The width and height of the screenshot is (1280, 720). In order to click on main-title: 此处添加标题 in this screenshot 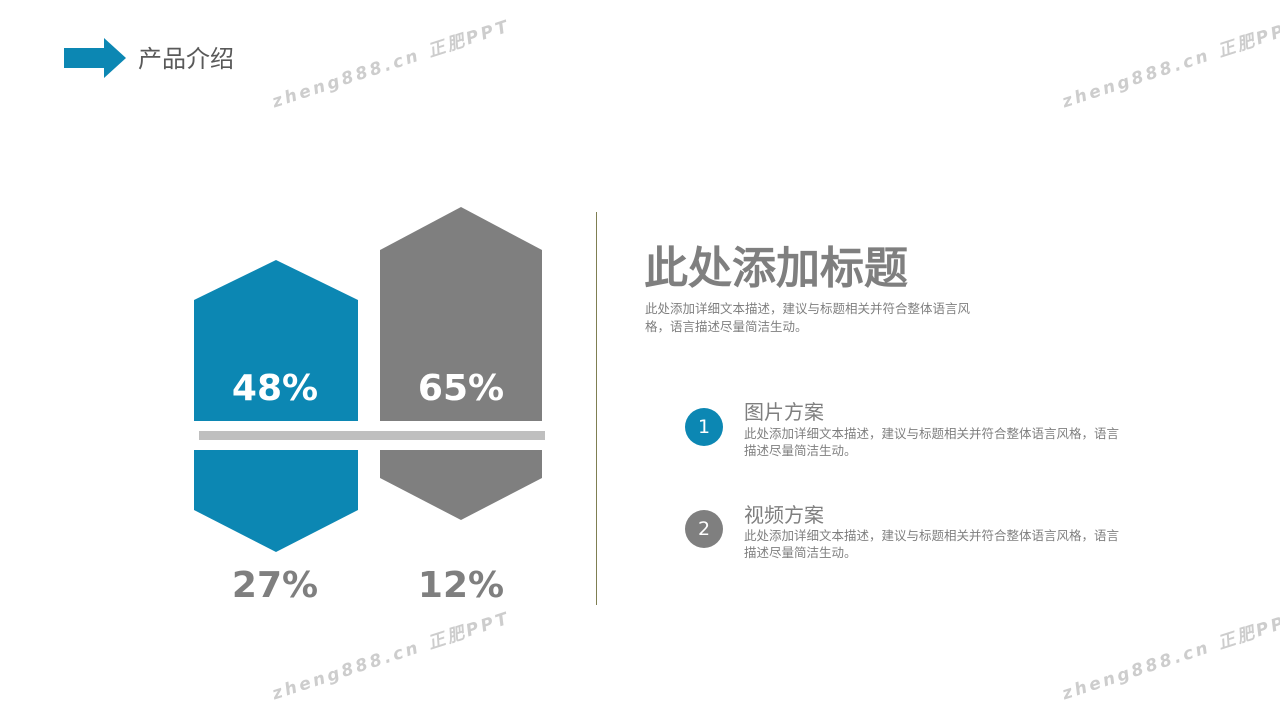, I will do `click(776, 268)`.